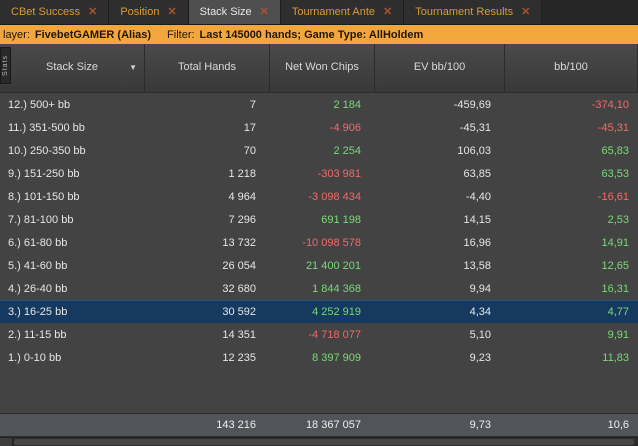 The height and width of the screenshot is (446, 638). What do you see at coordinates (319, 150) in the screenshot?
I see `table-row: 10.) 250-350 bb 70 2 254 106,03 65,83` at bounding box center [319, 150].